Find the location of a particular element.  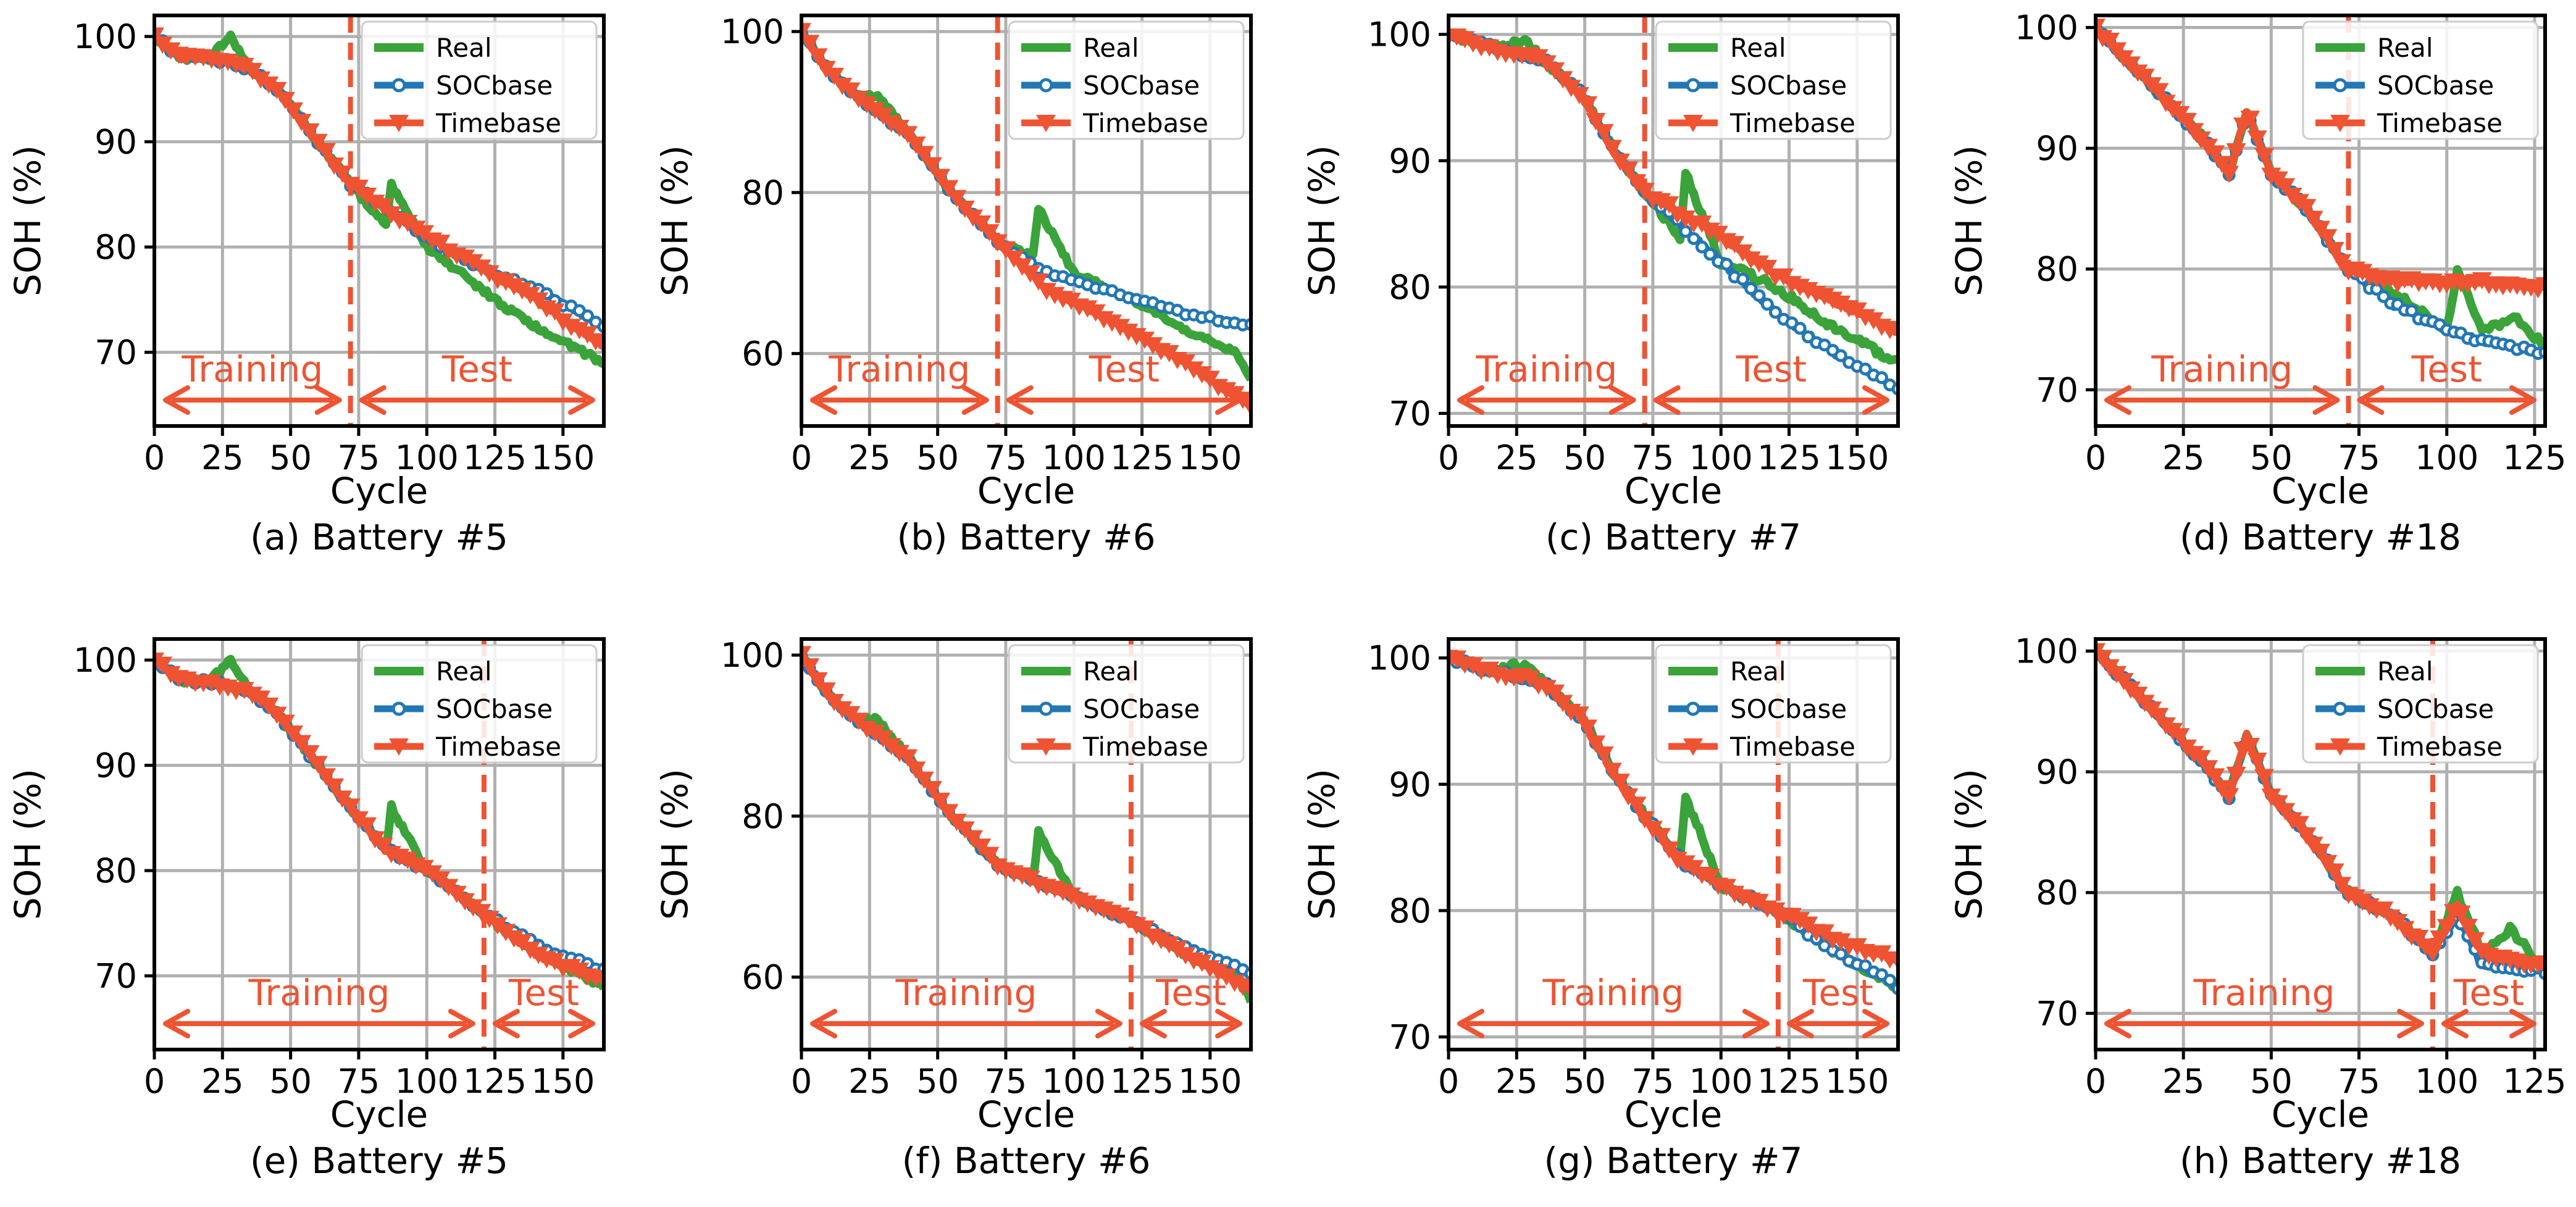

y-tick-label: 70 is located at coordinates (115, 976).